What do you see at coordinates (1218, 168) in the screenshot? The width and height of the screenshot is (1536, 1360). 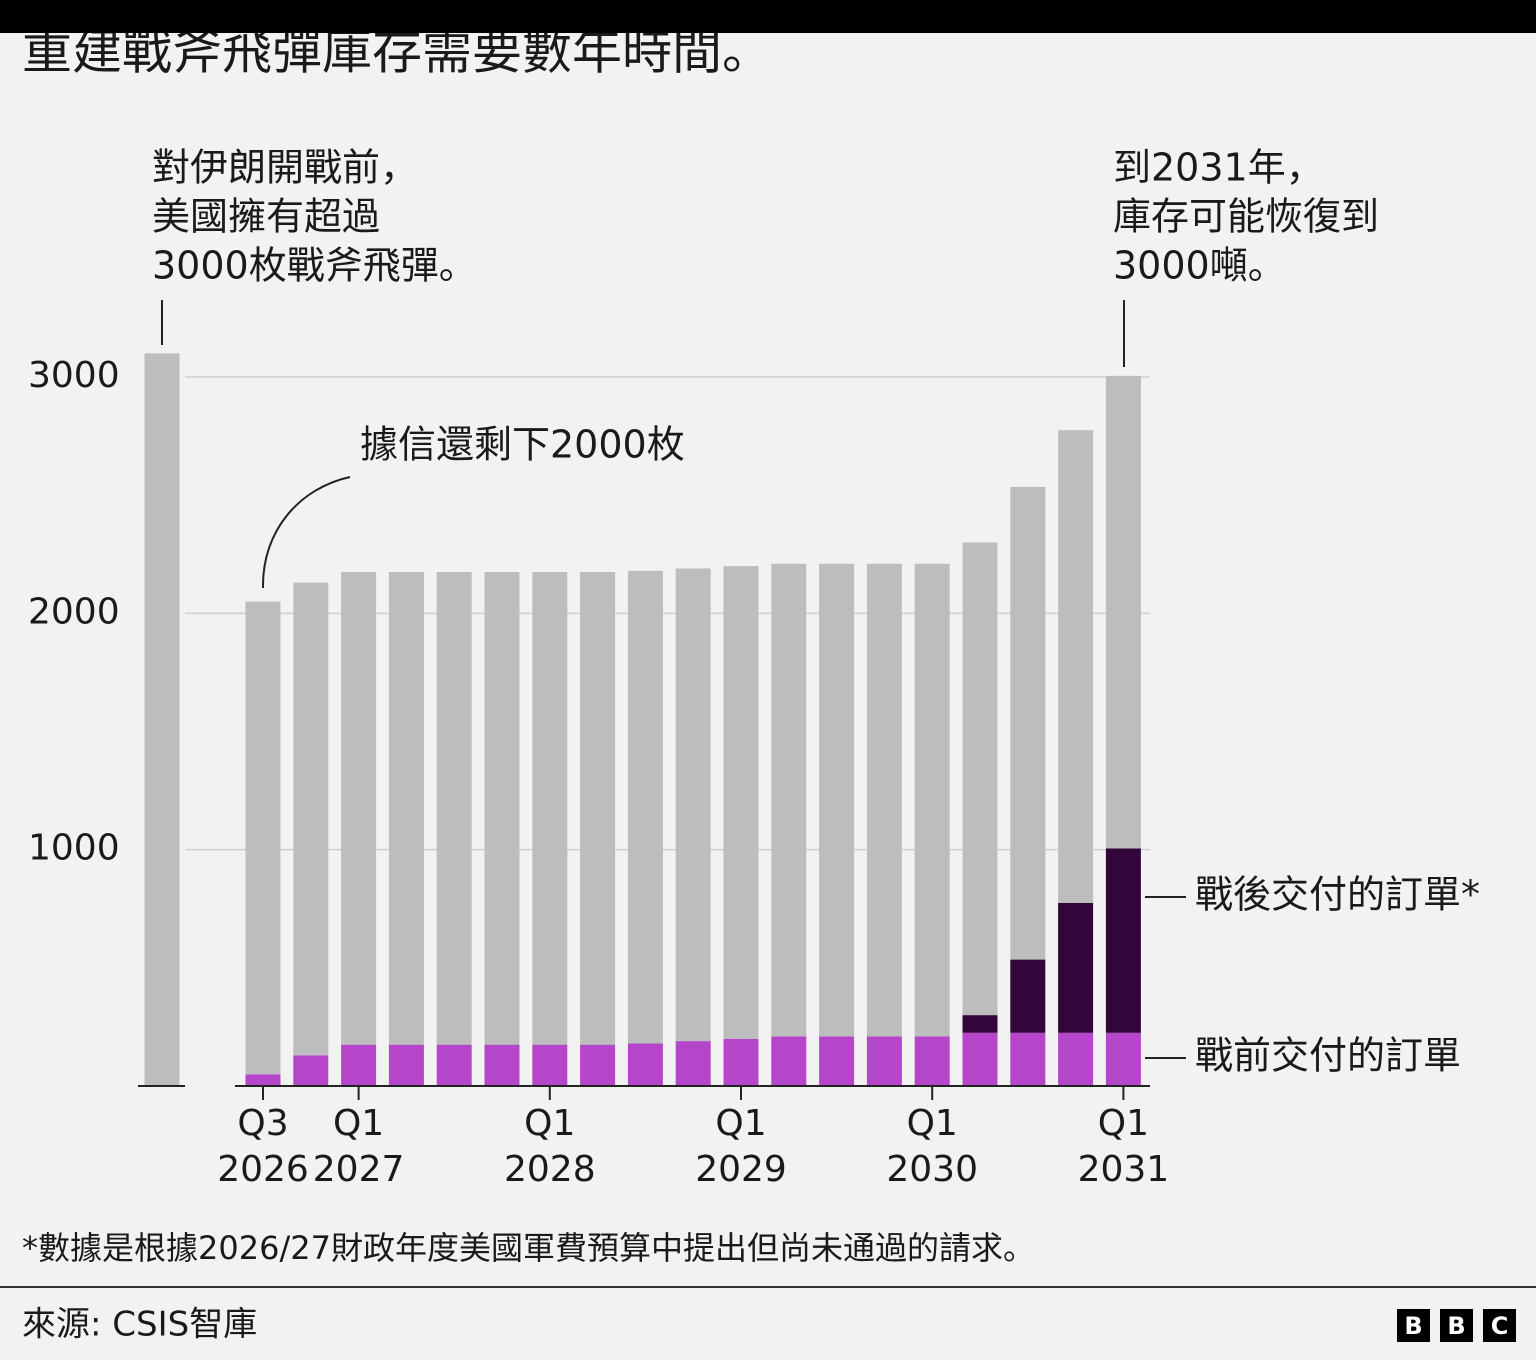 I see `annotation: 到2031年，` at bounding box center [1218, 168].